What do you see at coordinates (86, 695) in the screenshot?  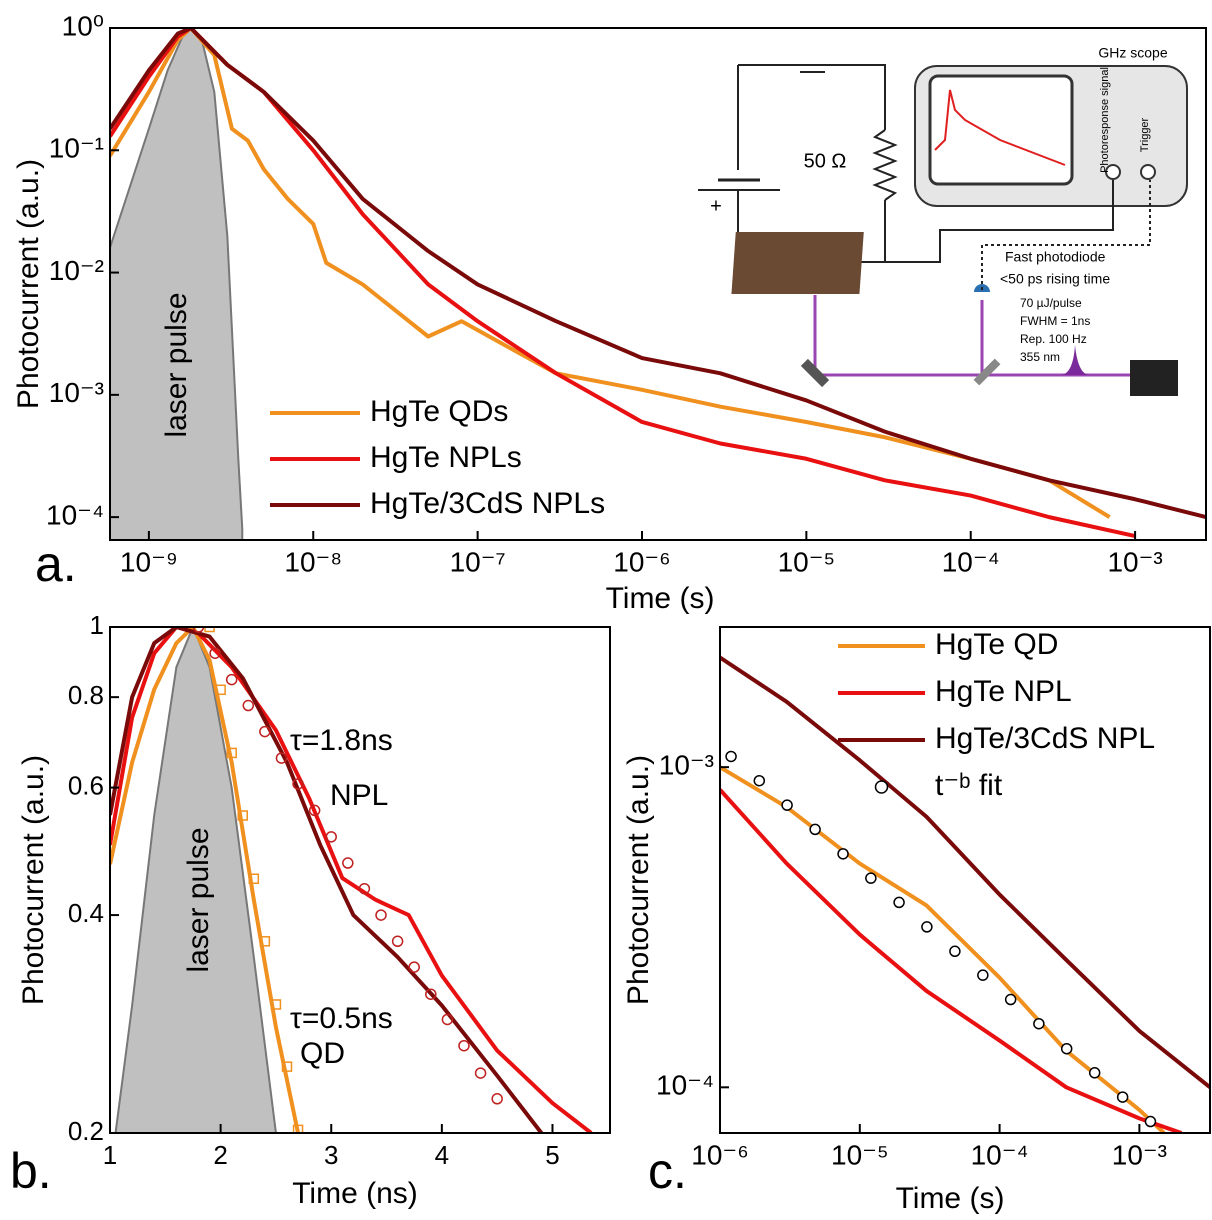 I see `y-tick-label: 0.8` at bounding box center [86, 695].